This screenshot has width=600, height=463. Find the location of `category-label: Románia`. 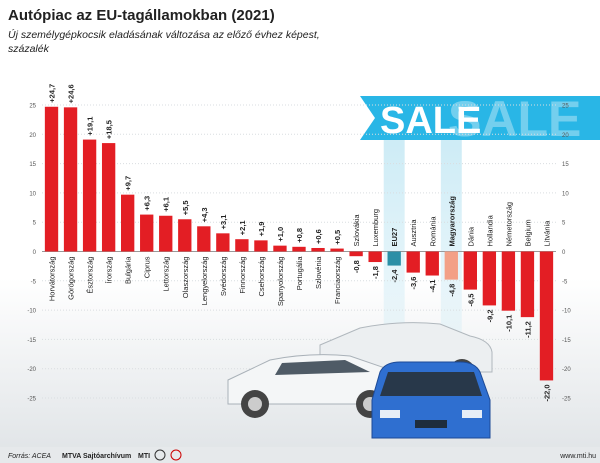

category-label: Románia is located at coordinates (432, 231).